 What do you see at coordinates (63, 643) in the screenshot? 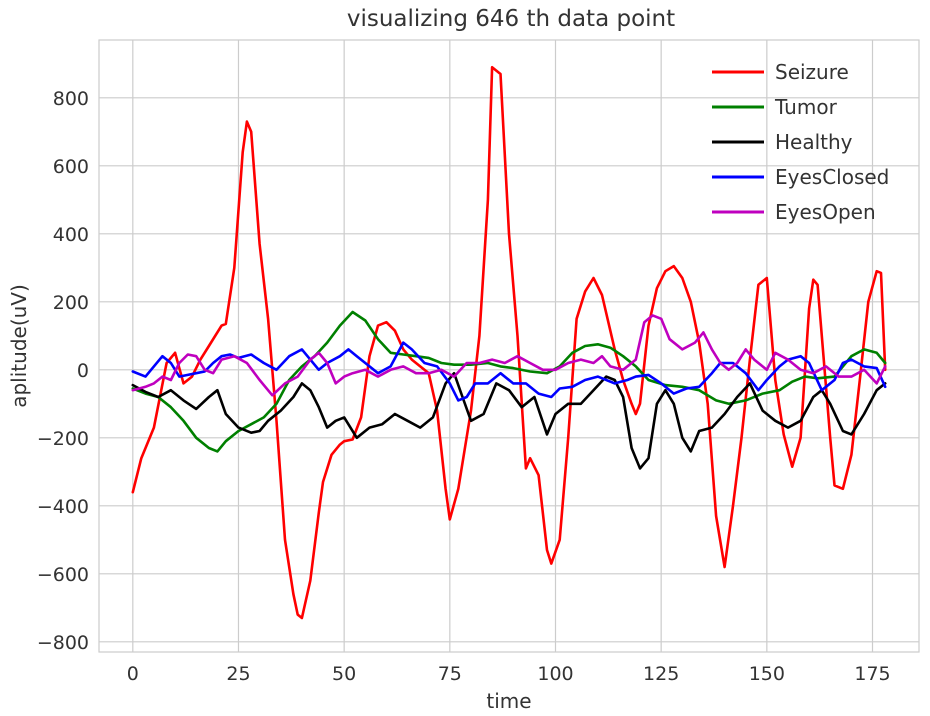
I see `y-tick-label: −800` at bounding box center [63, 643].